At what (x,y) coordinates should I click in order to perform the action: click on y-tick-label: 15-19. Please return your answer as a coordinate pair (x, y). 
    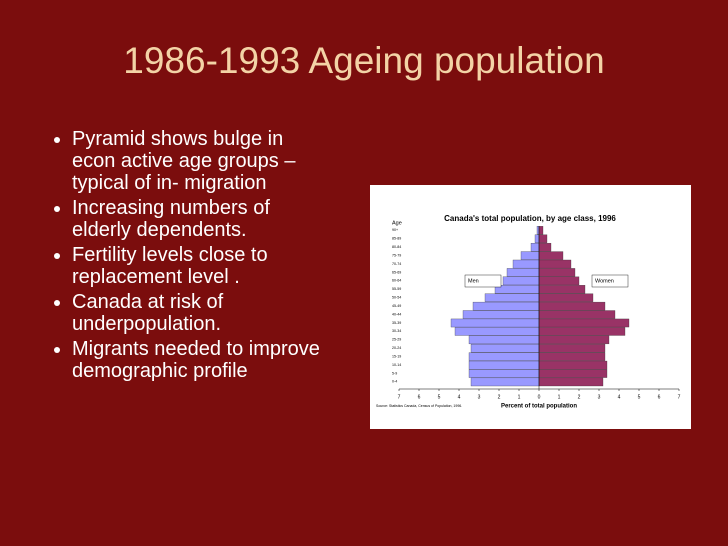
    Looking at the image, I should click on (396, 356).